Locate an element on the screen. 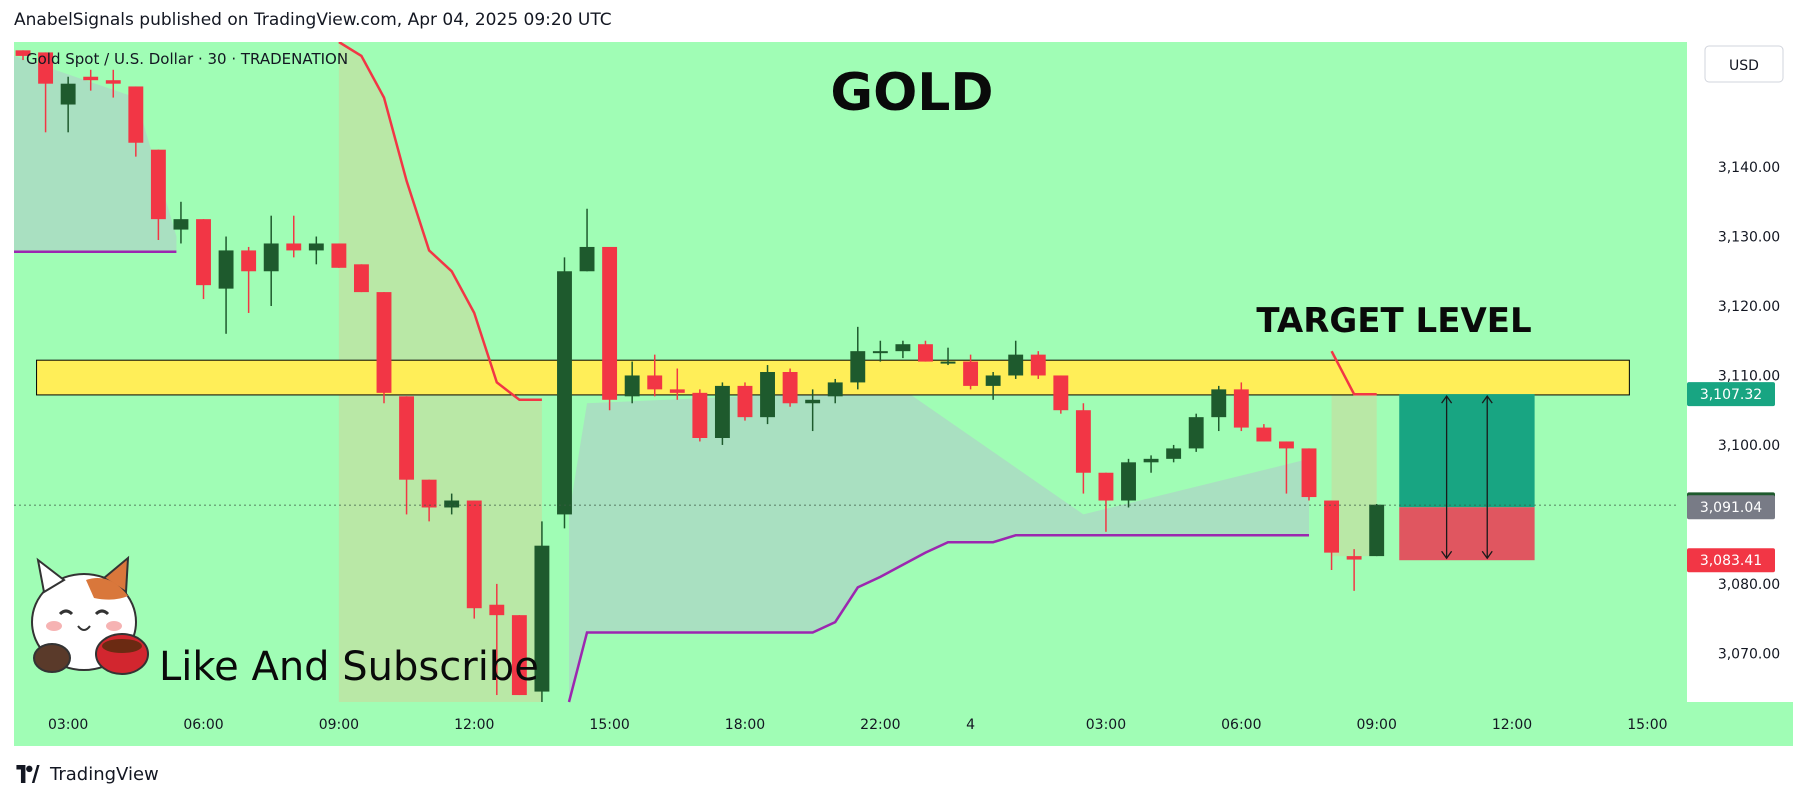  currency-button is located at coordinates (1744, 64).